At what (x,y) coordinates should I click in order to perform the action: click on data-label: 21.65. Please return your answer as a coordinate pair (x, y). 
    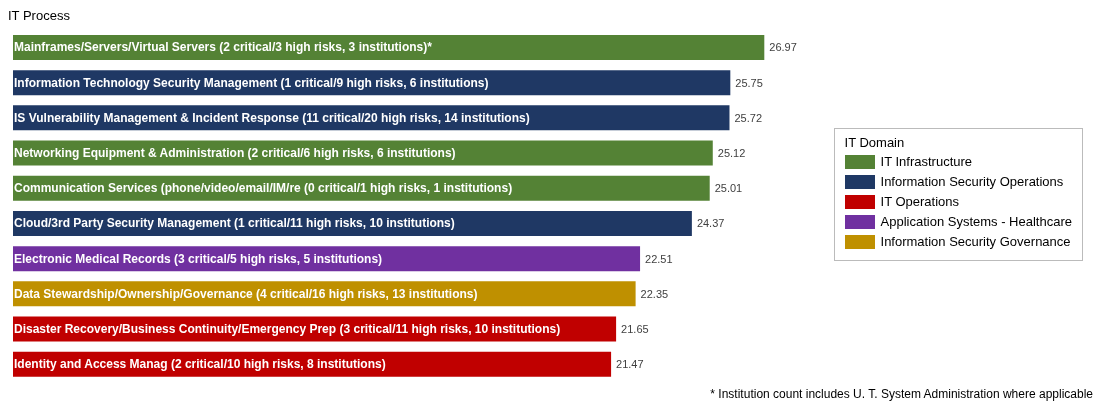
    Looking at the image, I should click on (635, 328).